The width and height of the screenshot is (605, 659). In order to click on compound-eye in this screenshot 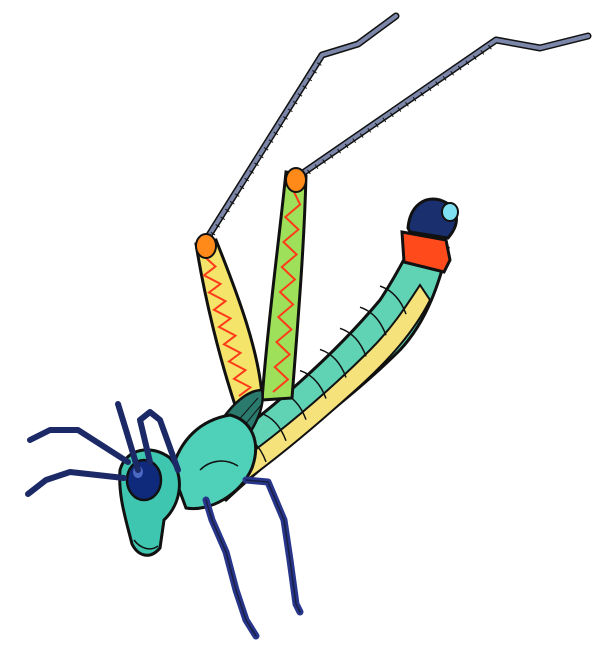, I will do `click(144, 480)`.